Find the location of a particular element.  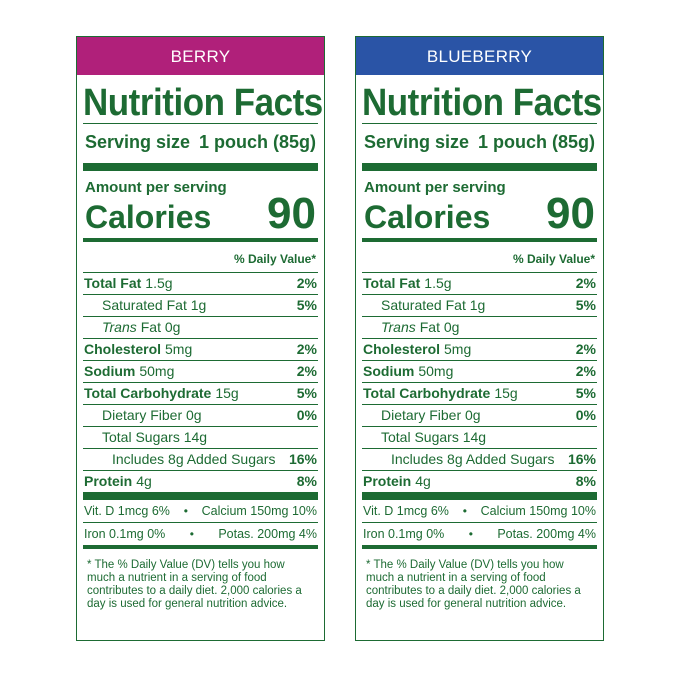

vitamin-left: Vit. D 1mcg 6% is located at coordinates (127, 511).